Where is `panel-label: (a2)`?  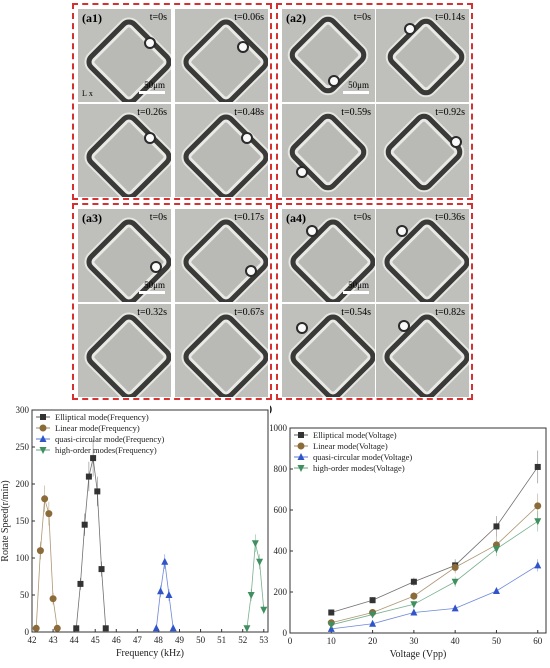 panel-label: (a2) is located at coordinates (296, 18).